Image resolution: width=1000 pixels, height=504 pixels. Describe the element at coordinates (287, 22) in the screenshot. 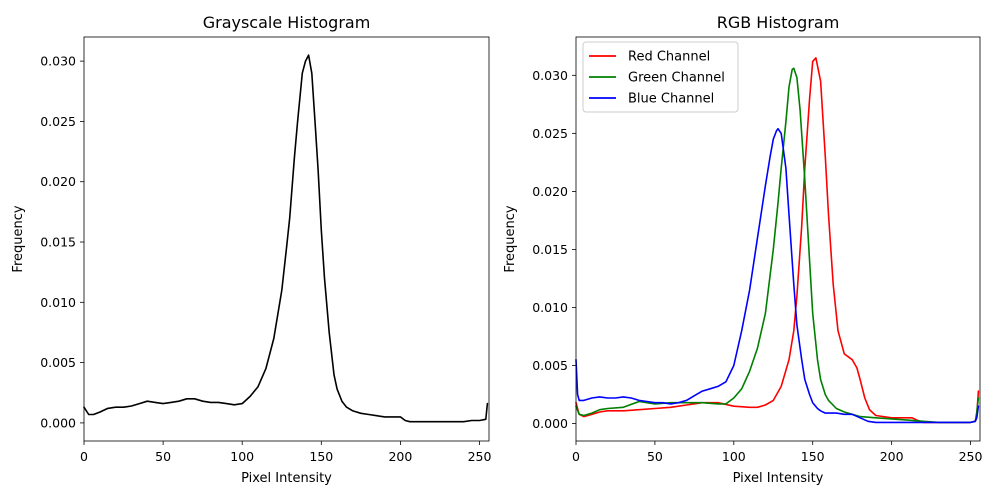

I see `chart-title: Grayscale Histogram` at that location.